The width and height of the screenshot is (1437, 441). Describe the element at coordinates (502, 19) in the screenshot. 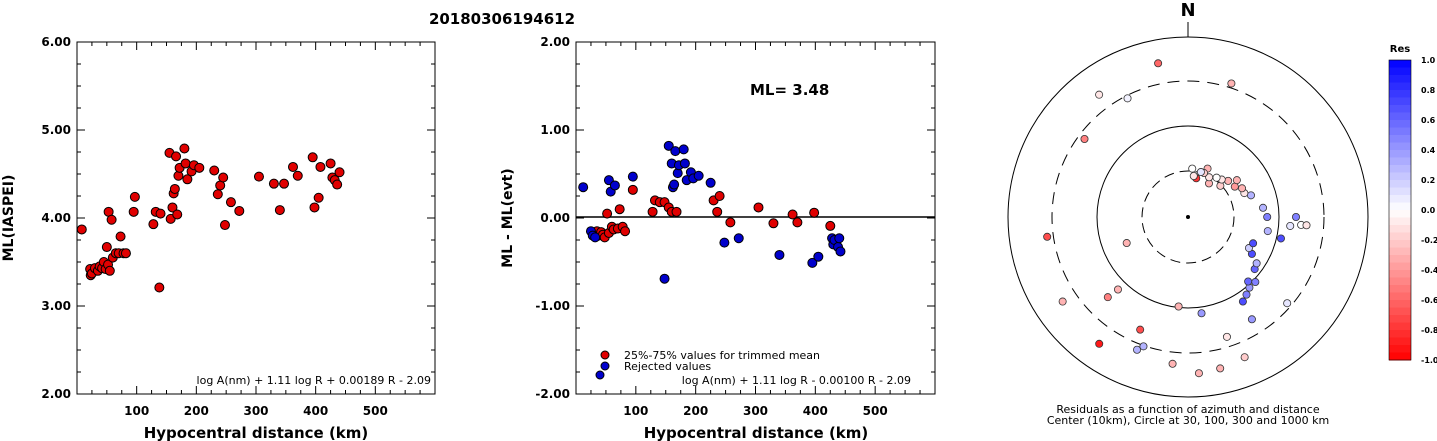

I see `figure-title: 20180306194612` at that location.